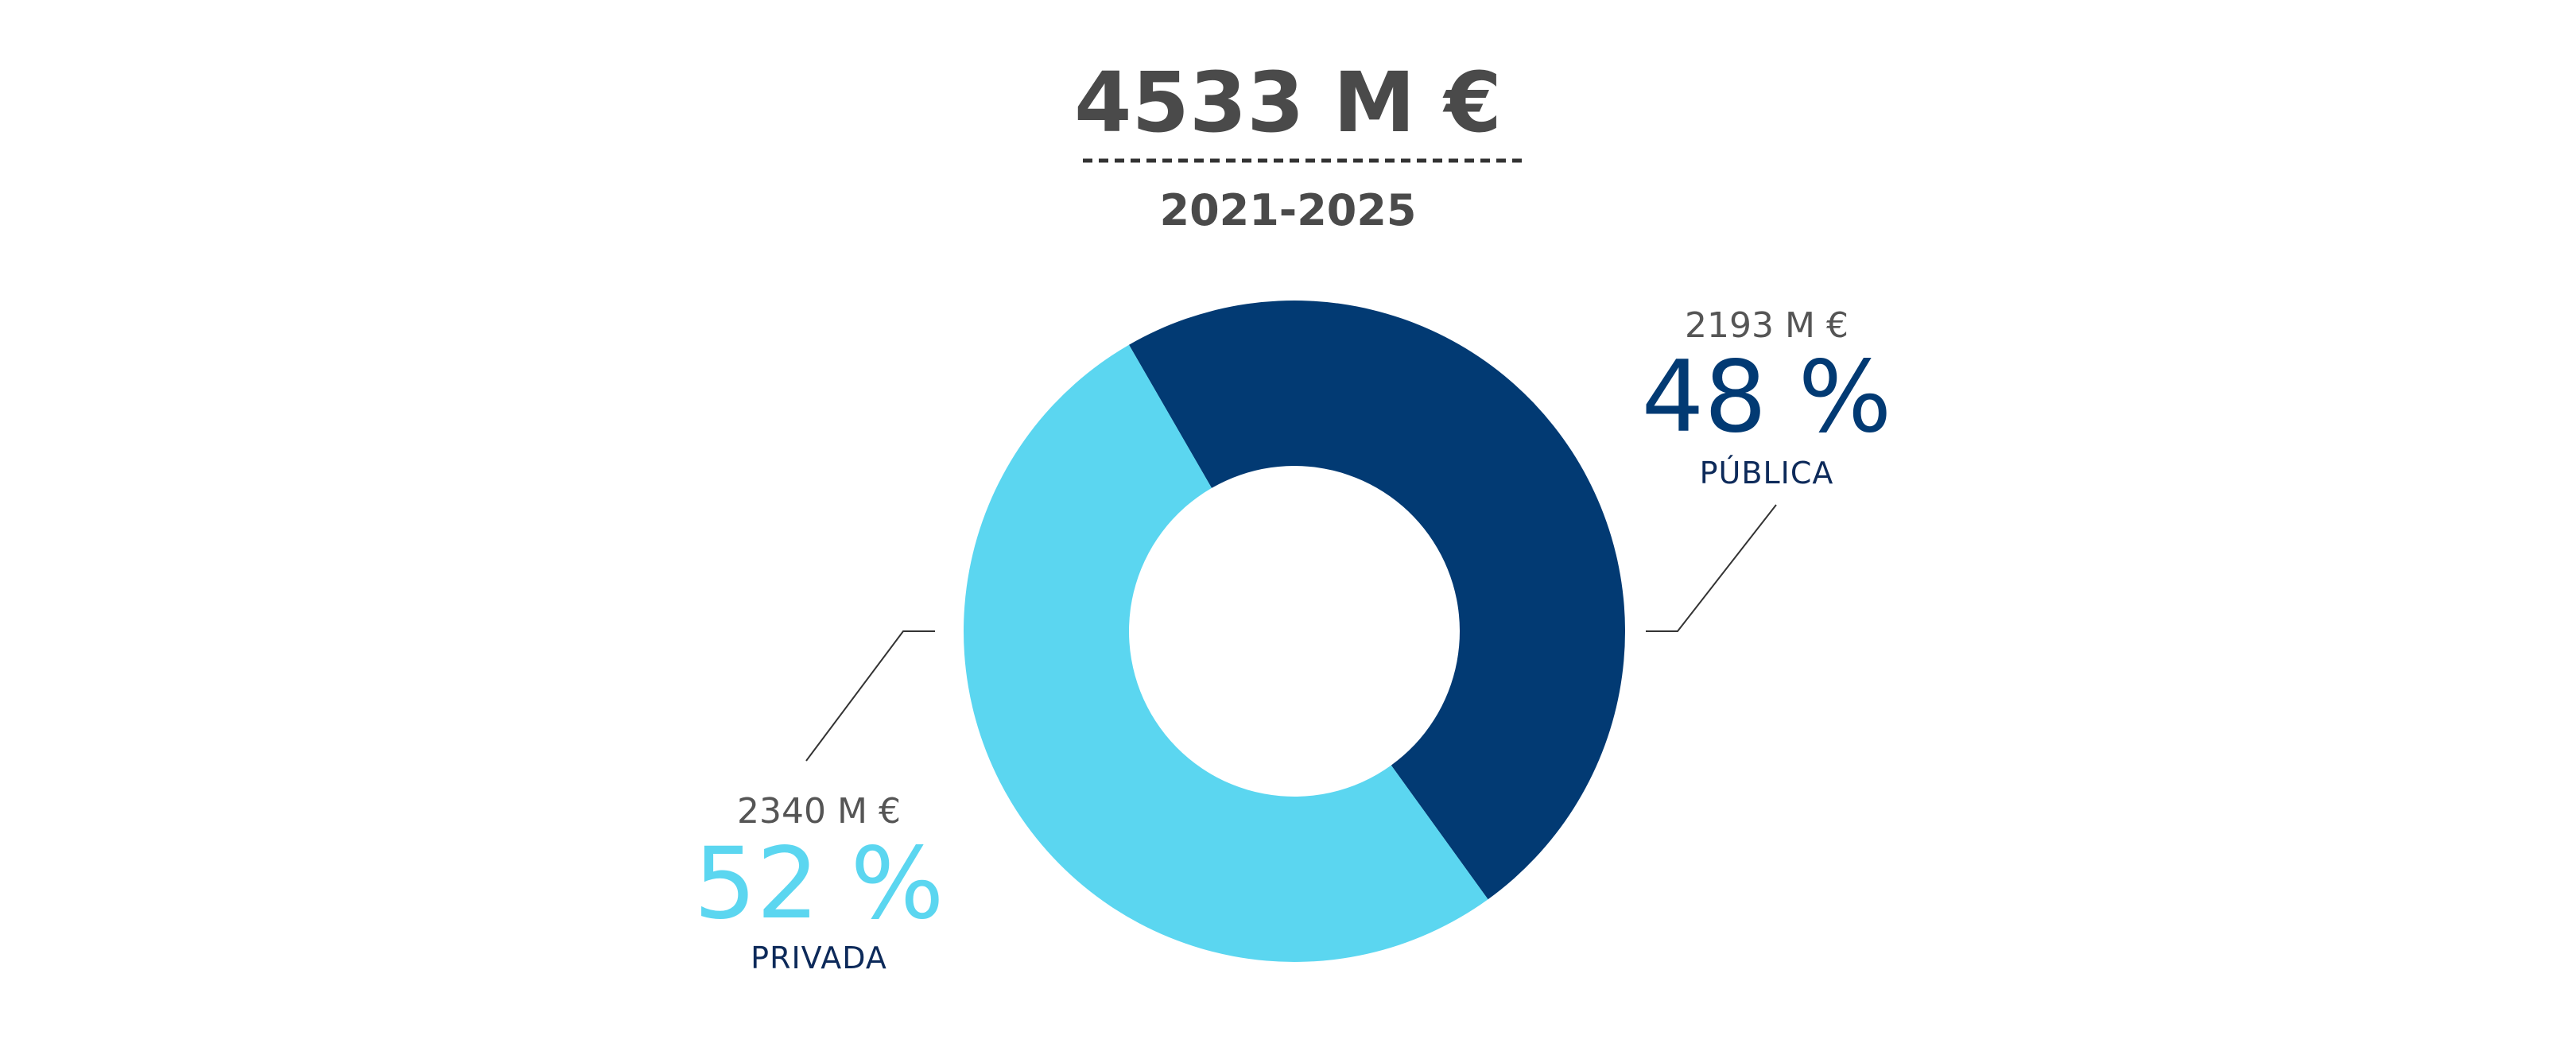 This screenshot has width=2576, height=1051. What do you see at coordinates (870, 696) in the screenshot?
I see `leader-line-privada` at bounding box center [870, 696].